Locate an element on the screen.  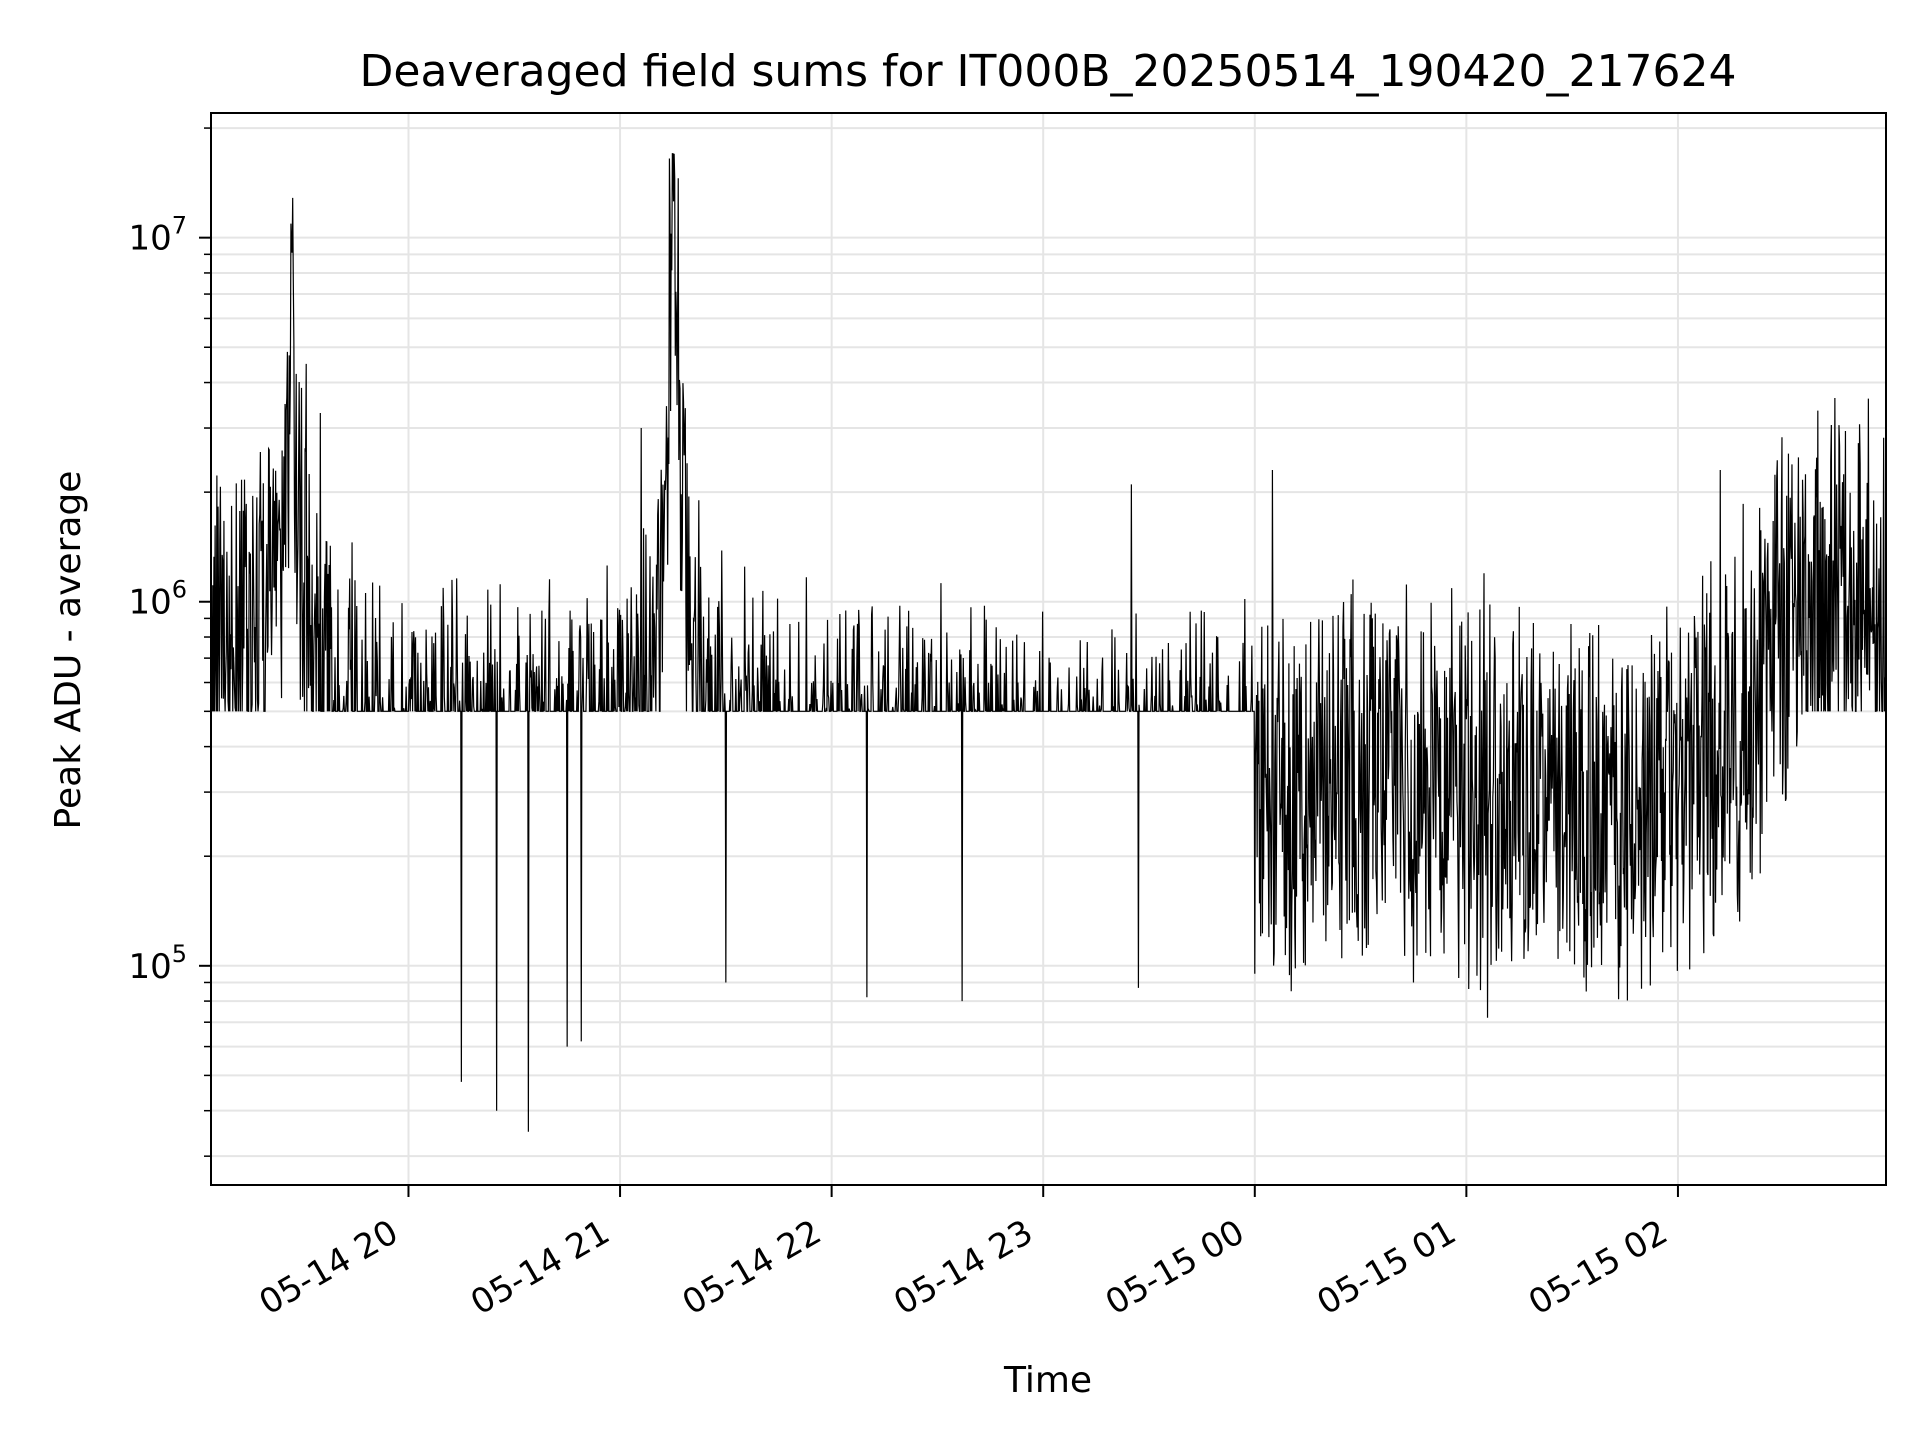
y-tick-label-exponent: 6 is located at coordinates (179, 590).